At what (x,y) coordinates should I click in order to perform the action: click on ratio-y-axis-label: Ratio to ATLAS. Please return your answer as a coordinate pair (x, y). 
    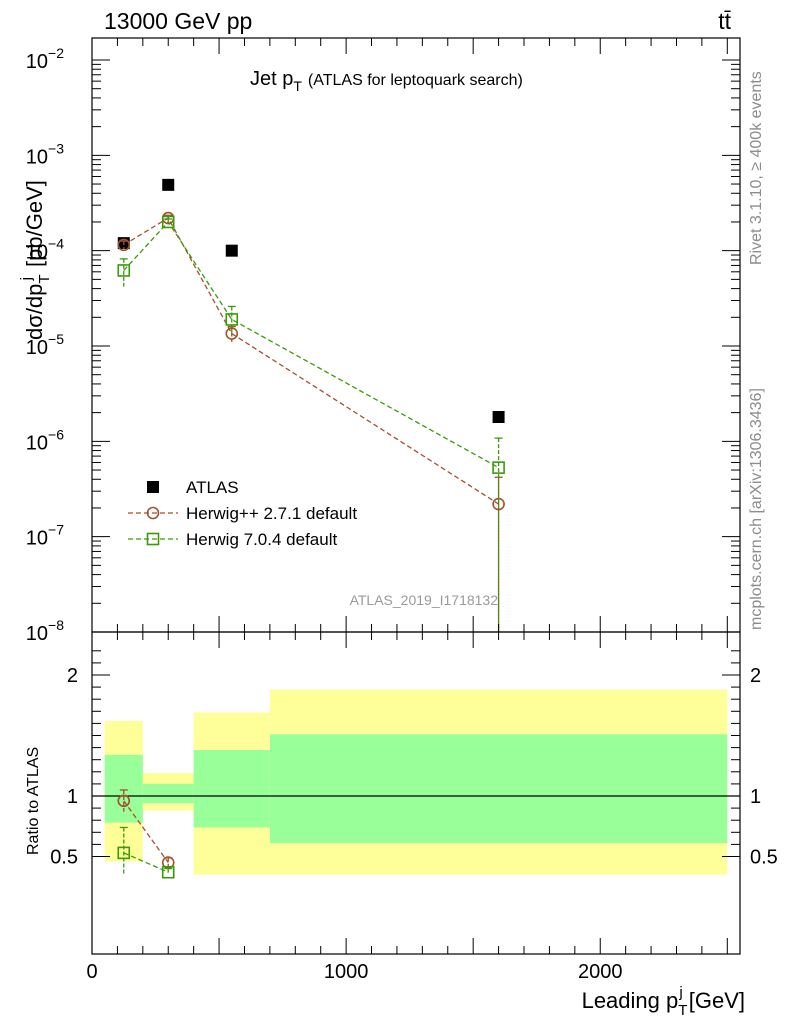
    Looking at the image, I should click on (33, 801).